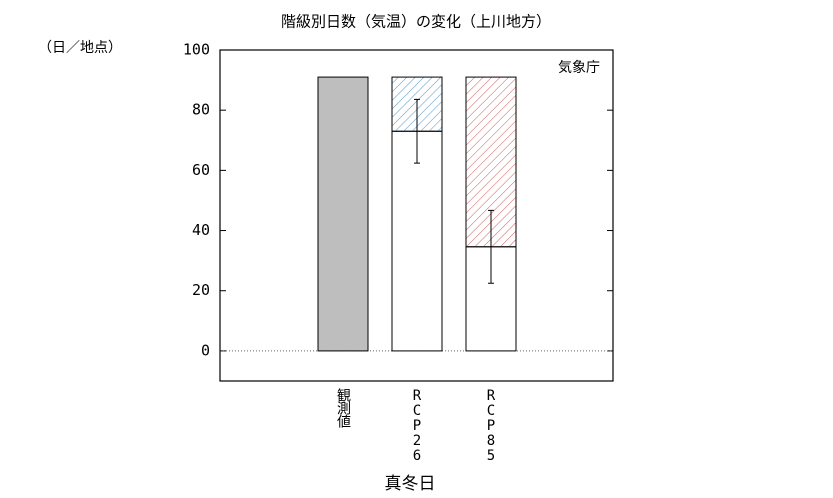 This screenshot has width=833, height=498. Describe the element at coordinates (491, 425) in the screenshot. I see `x-tick-label: RCP85` at that location.